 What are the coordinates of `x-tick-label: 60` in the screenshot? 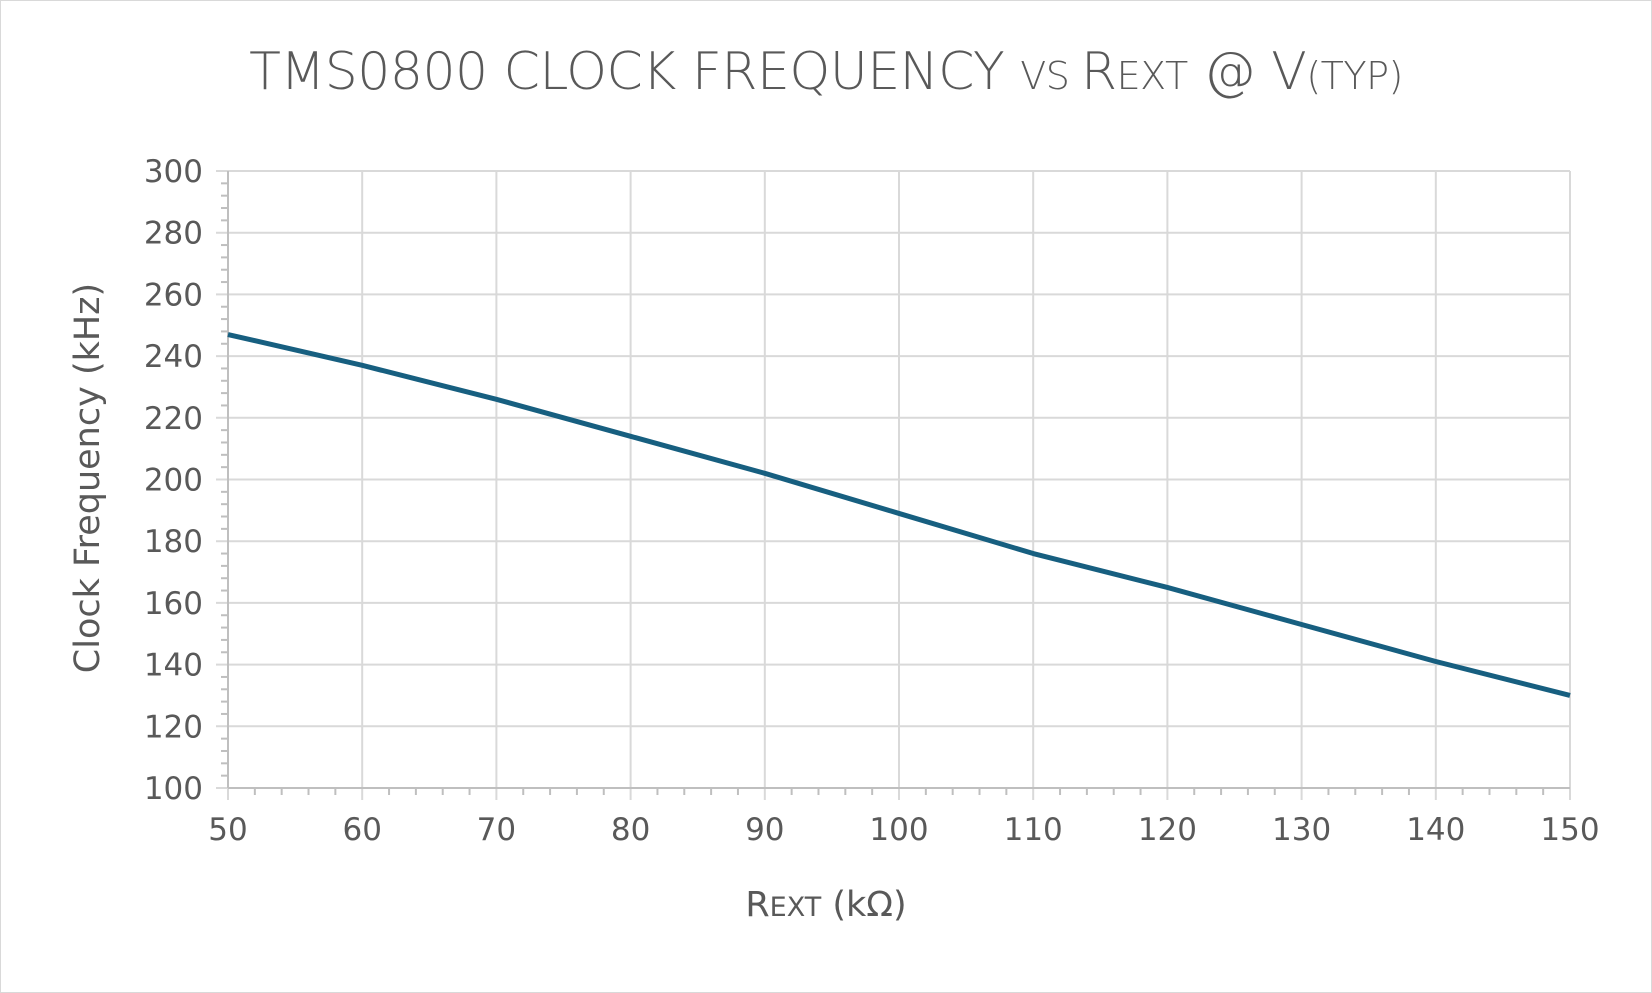 It's located at (361, 830).